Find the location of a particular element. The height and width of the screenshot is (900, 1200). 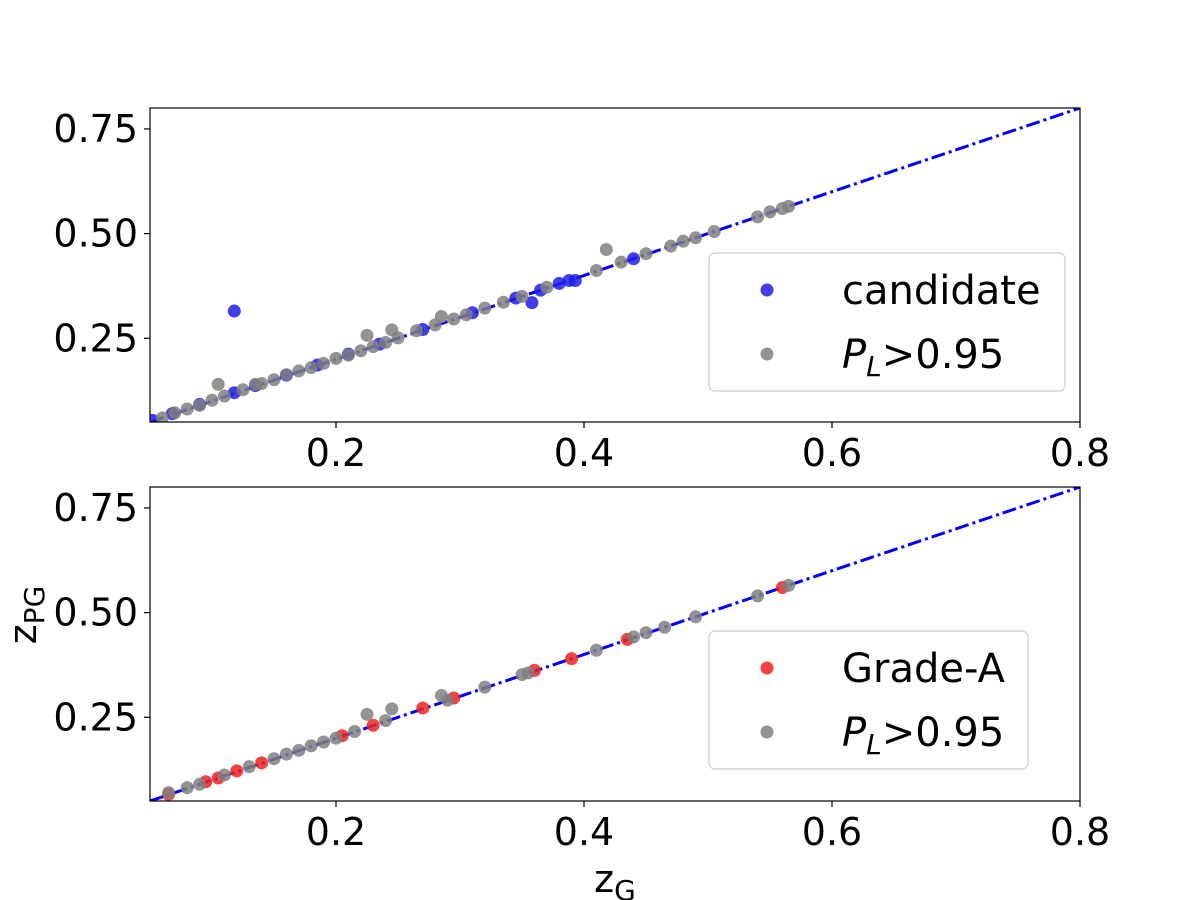

legend: Grade-A PL>0.95 is located at coordinates (868, 700).